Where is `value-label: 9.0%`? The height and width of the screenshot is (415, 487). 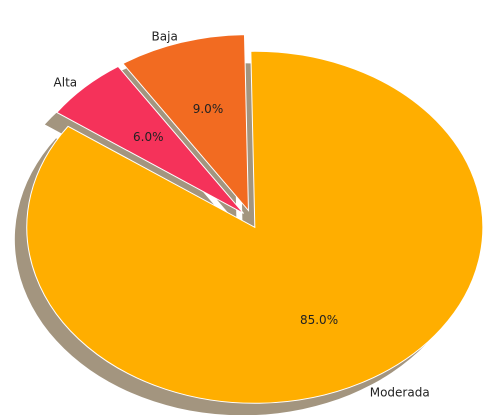 value-label: 9.0% is located at coordinates (208, 109).